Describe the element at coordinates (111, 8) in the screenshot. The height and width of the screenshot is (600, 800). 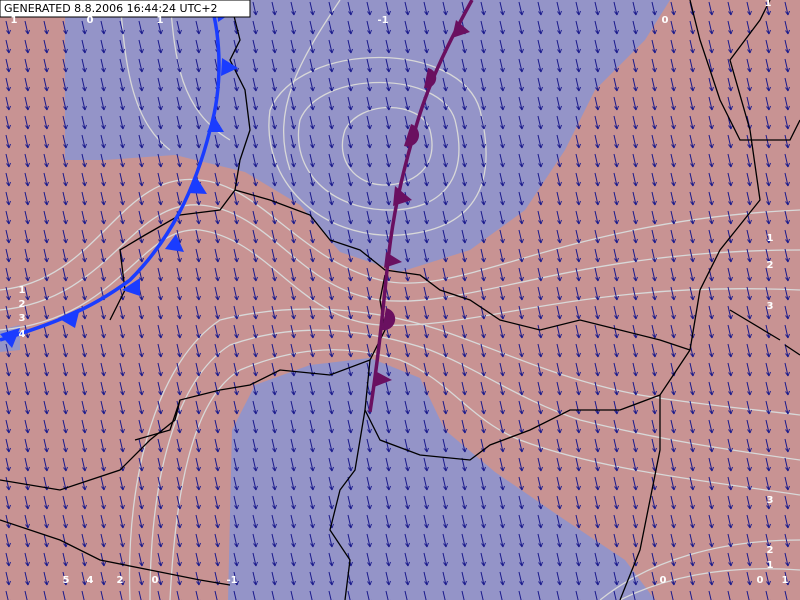
I see `generated-timestamp: GENERATED 8.8.2006 16:44:24 UTC+2` at that location.